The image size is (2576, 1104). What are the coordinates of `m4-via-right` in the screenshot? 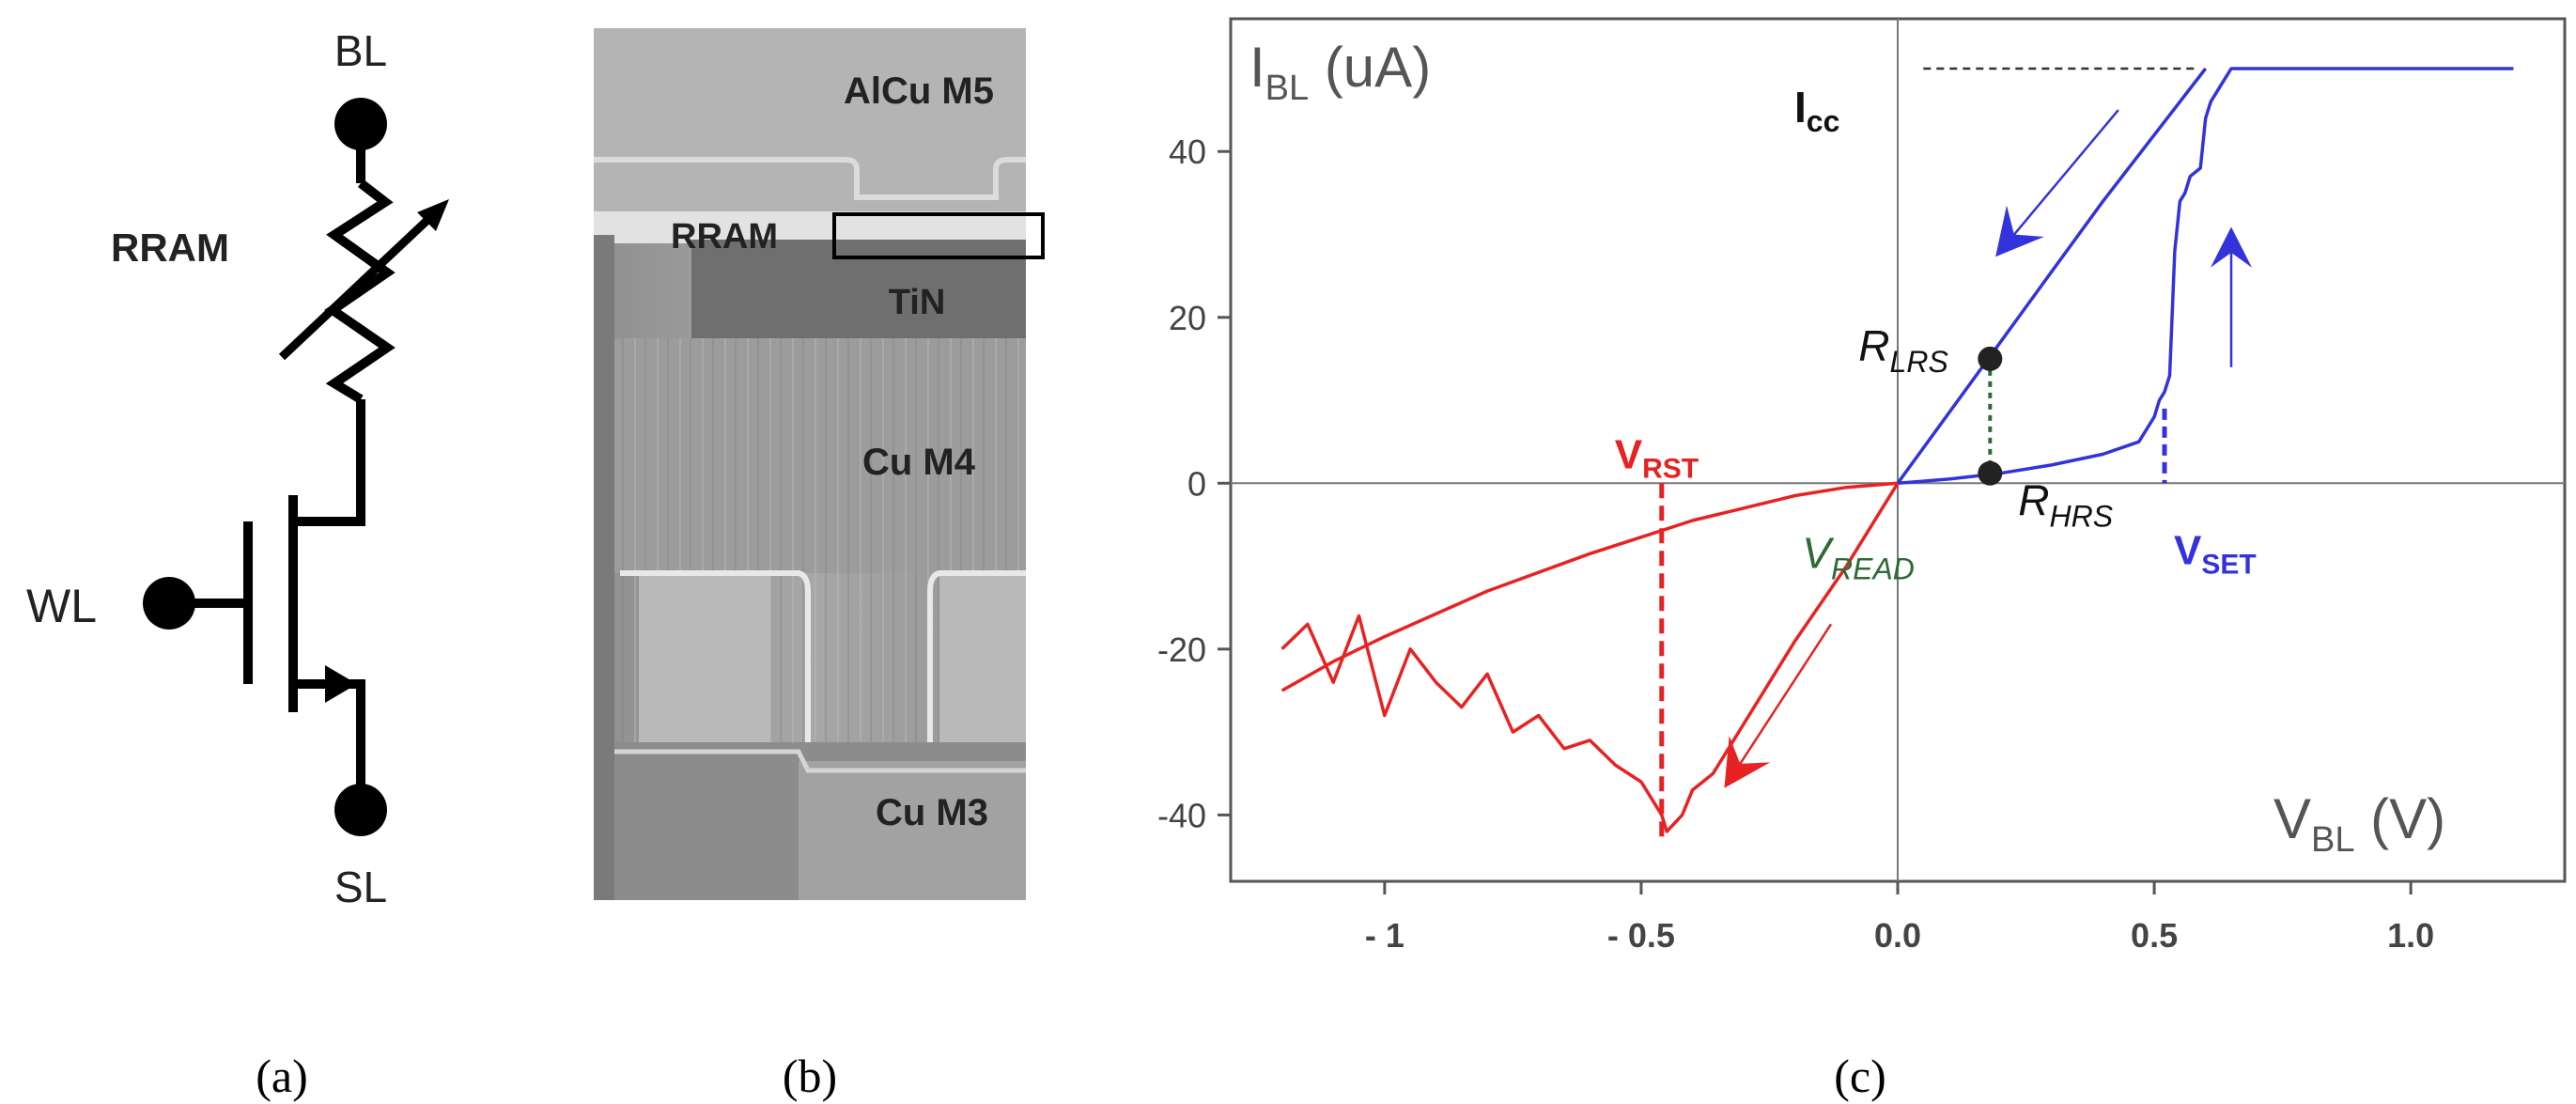 It's located at (983, 657).